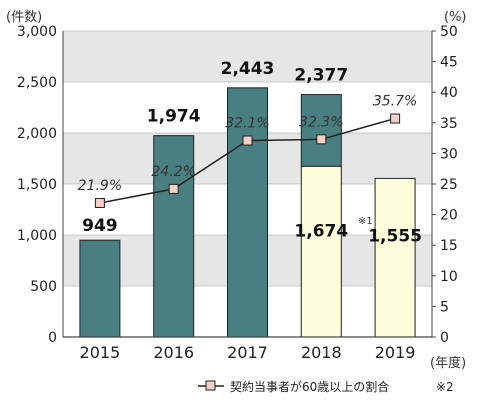 The width and height of the screenshot is (490, 402). What do you see at coordinates (247, 124) in the screenshot?
I see `pct-label-2017: 32.1%` at bounding box center [247, 124].